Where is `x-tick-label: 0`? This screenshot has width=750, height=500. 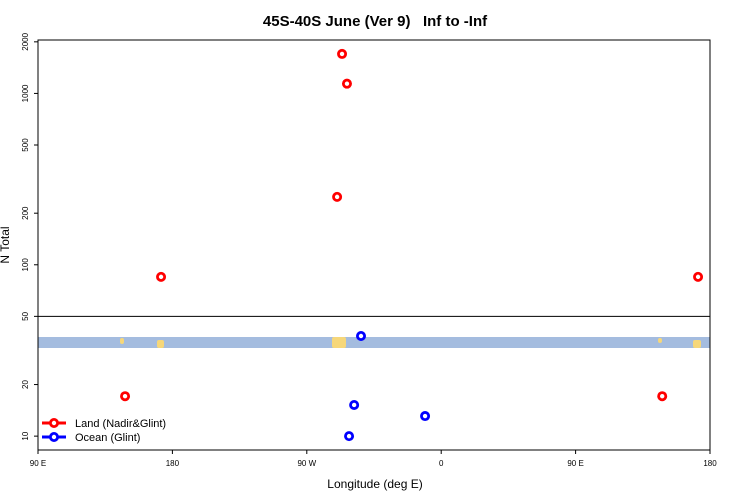 x-tick-label: 0 is located at coordinates (441, 463).